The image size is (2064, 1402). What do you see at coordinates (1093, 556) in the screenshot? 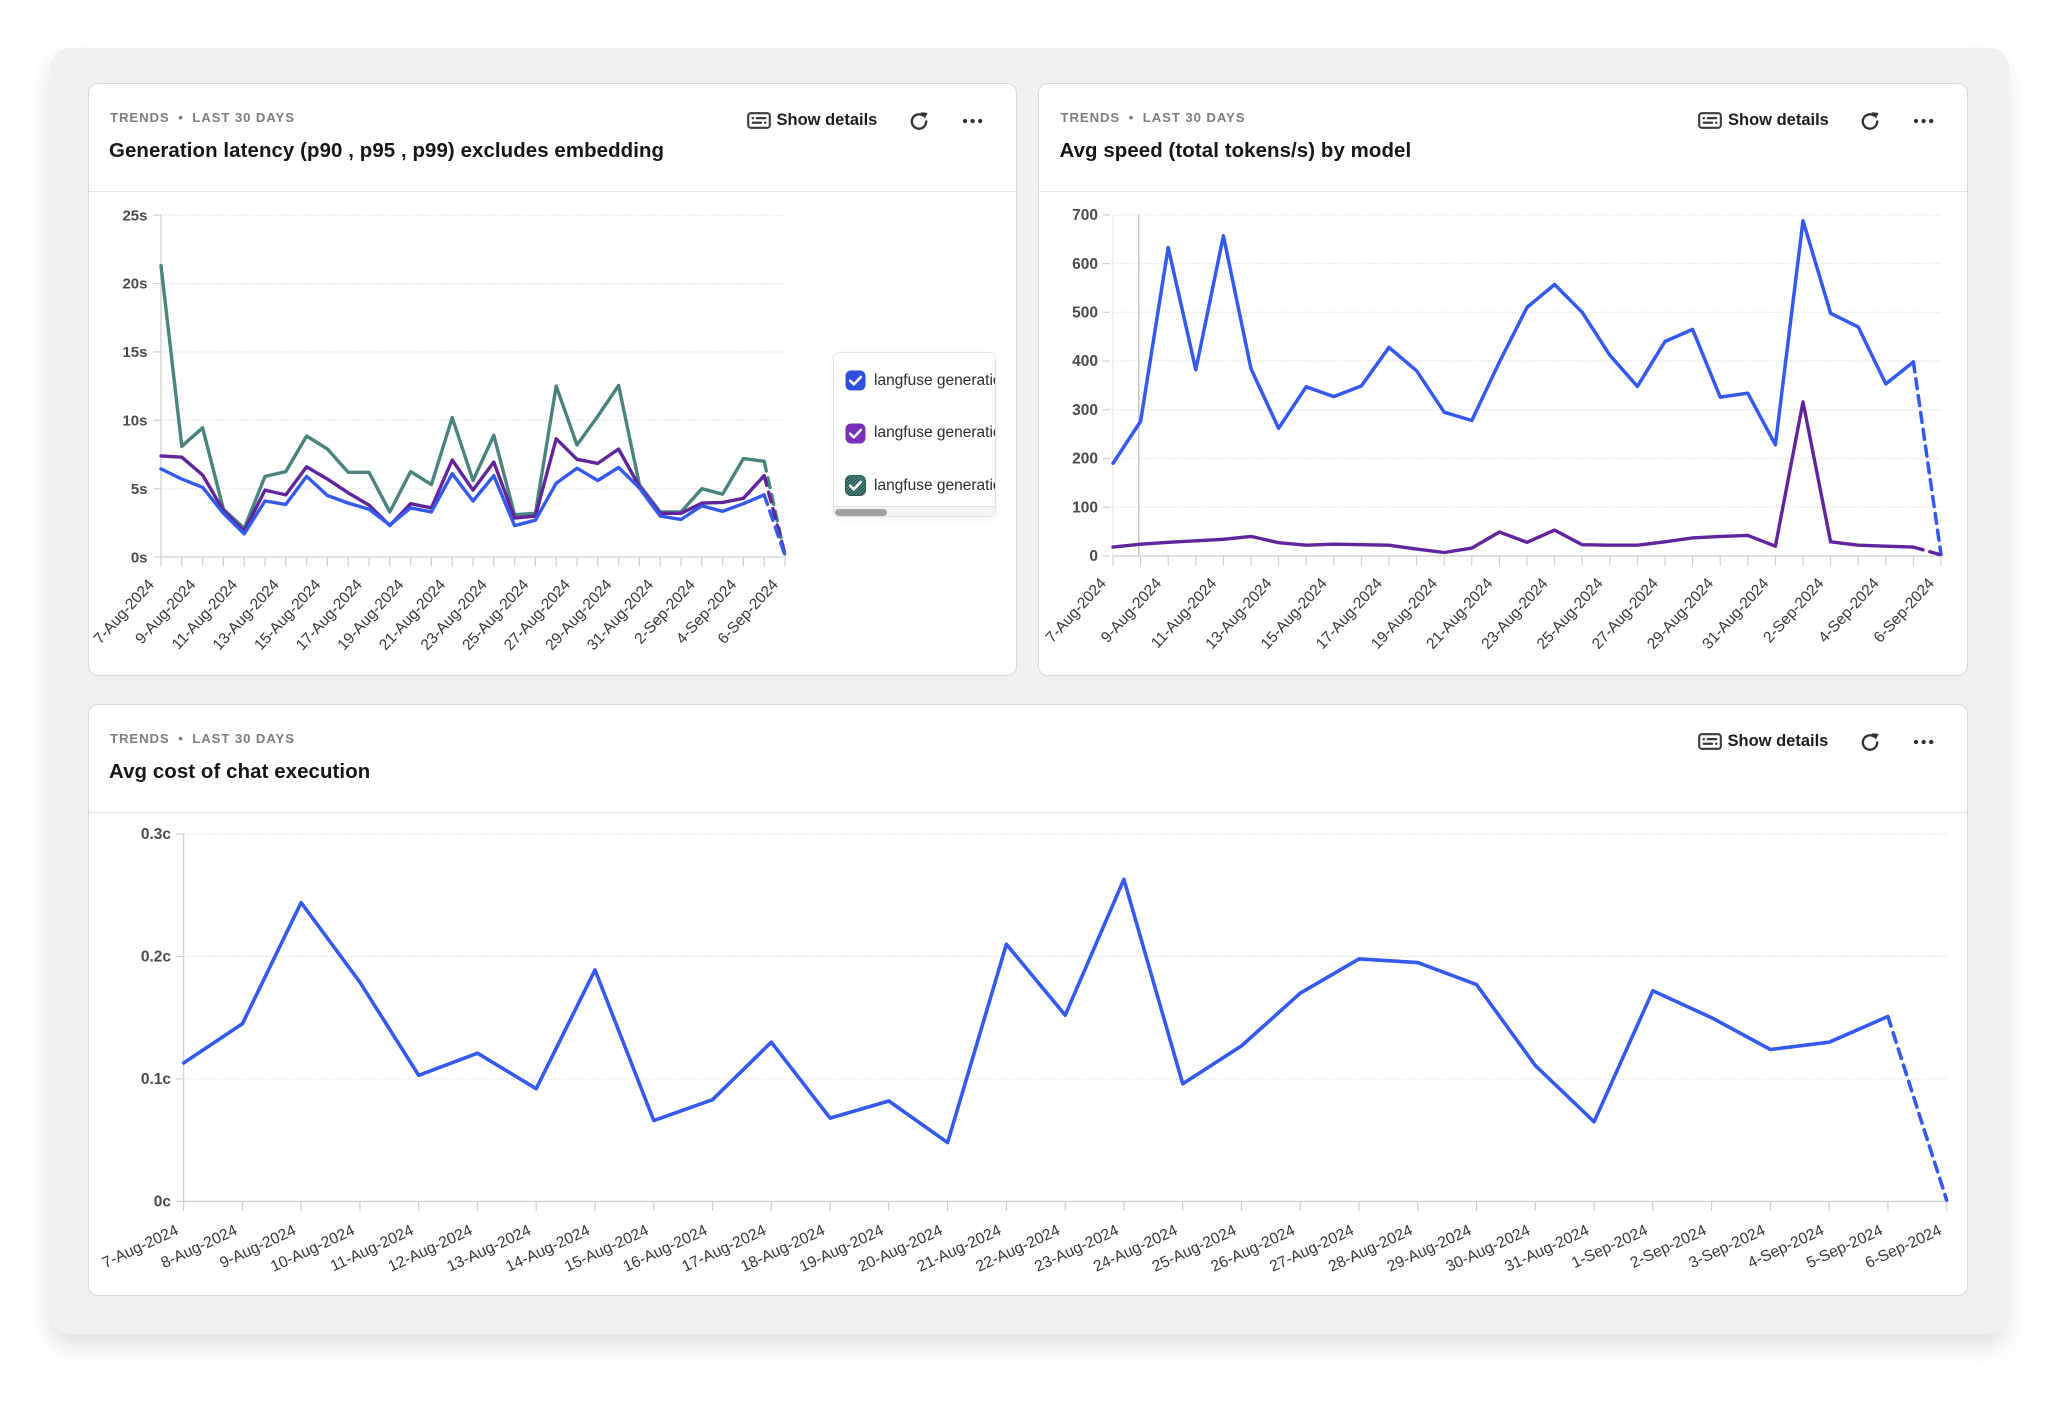
I see `svg-text: 0` at bounding box center [1093, 556].